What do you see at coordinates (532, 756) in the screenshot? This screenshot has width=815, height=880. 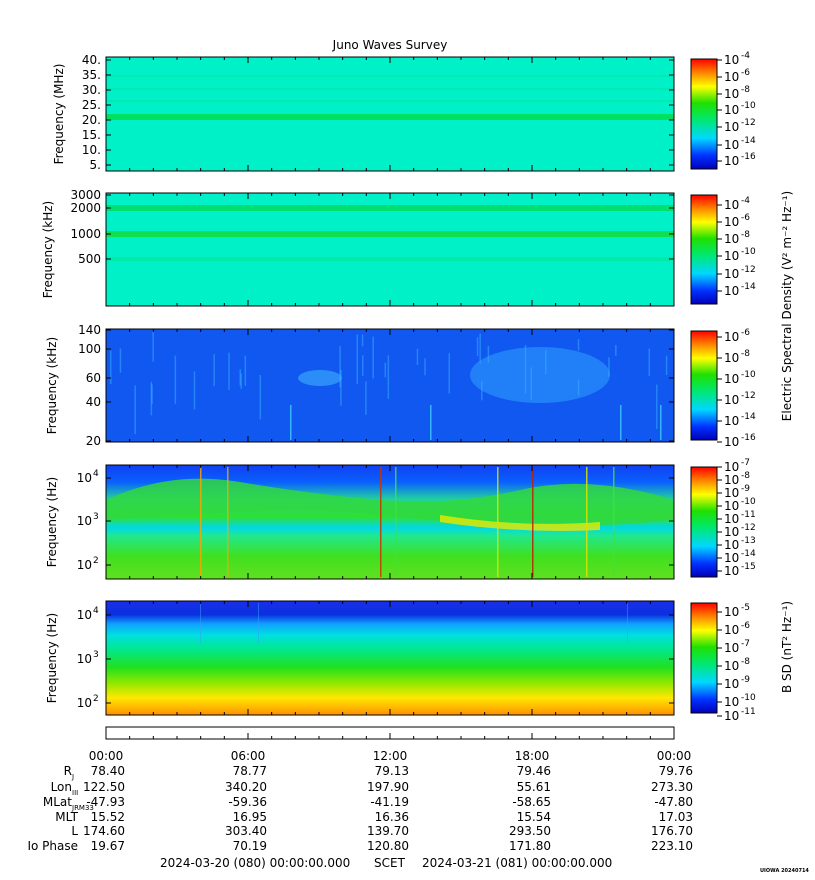 I see `time-tick-label: 18:00` at bounding box center [532, 756].